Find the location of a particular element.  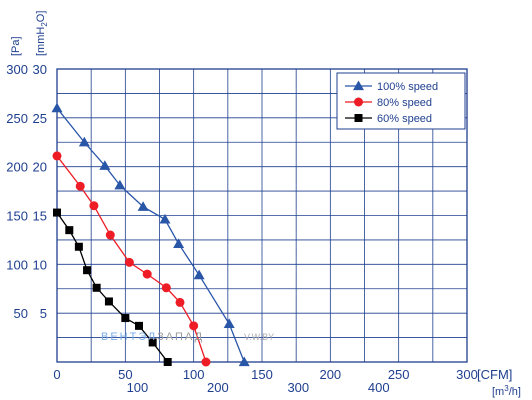

x-tick-label-m3h: 400 is located at coordinates (379, 387).